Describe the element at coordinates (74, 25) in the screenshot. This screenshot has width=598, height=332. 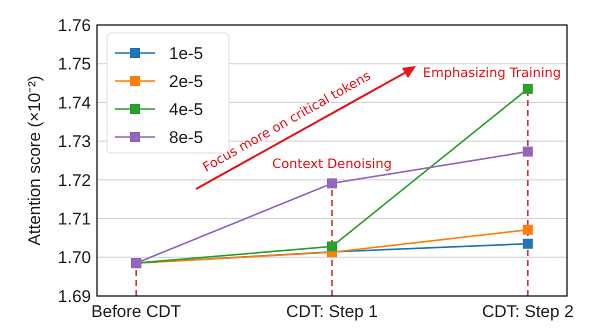
I see `y-tick-label: 1.76` at that location.